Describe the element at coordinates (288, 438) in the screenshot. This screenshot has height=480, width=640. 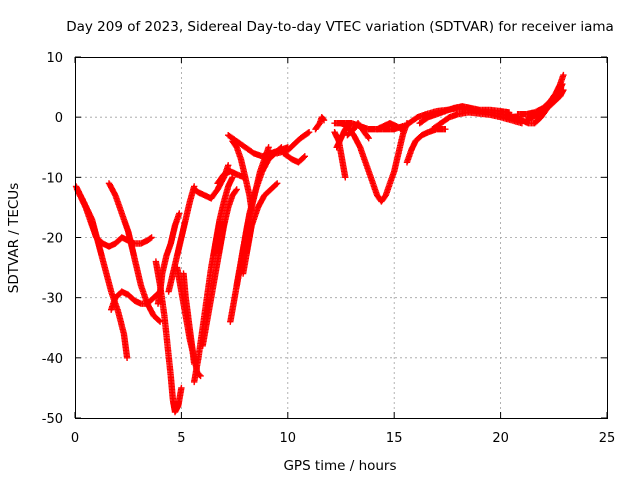
I see `x-tick-label: 10` at that location.